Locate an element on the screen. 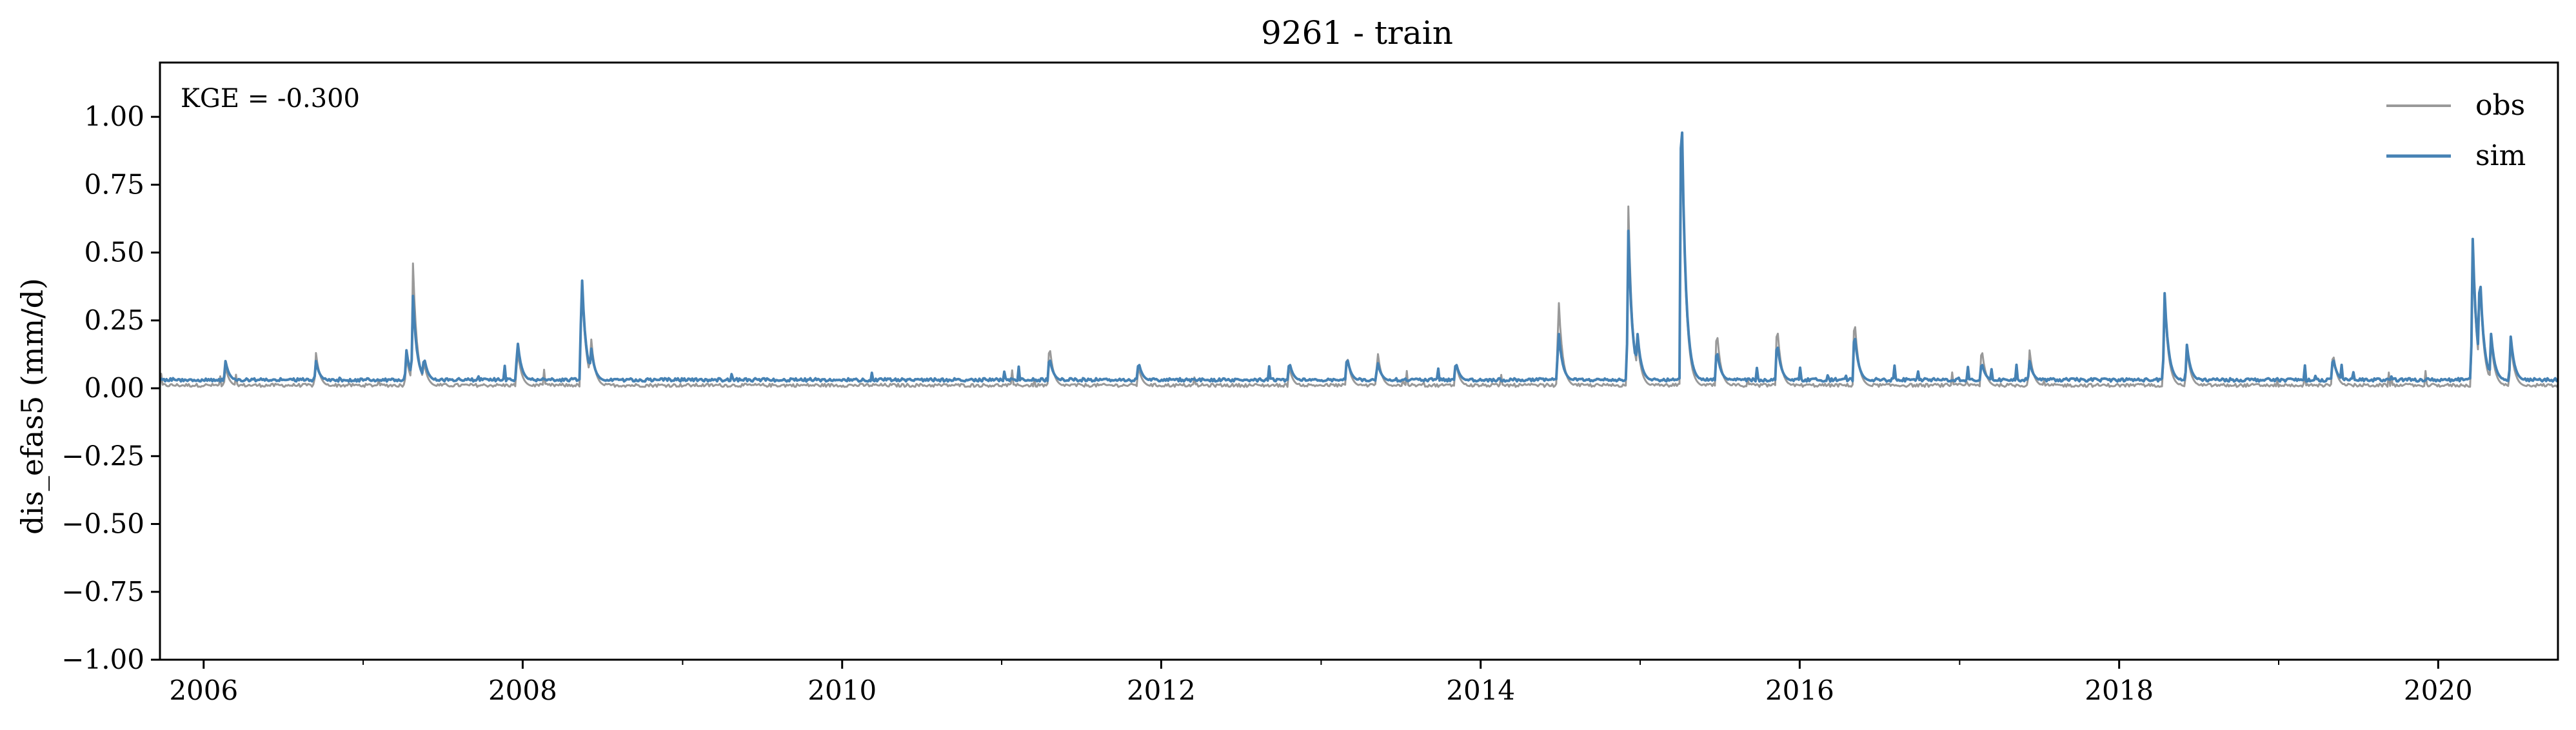 Image resolution: width=2576 pixels, height=730 pixels. x-tick-label: 2018 is located at coordinates (2119, 690).